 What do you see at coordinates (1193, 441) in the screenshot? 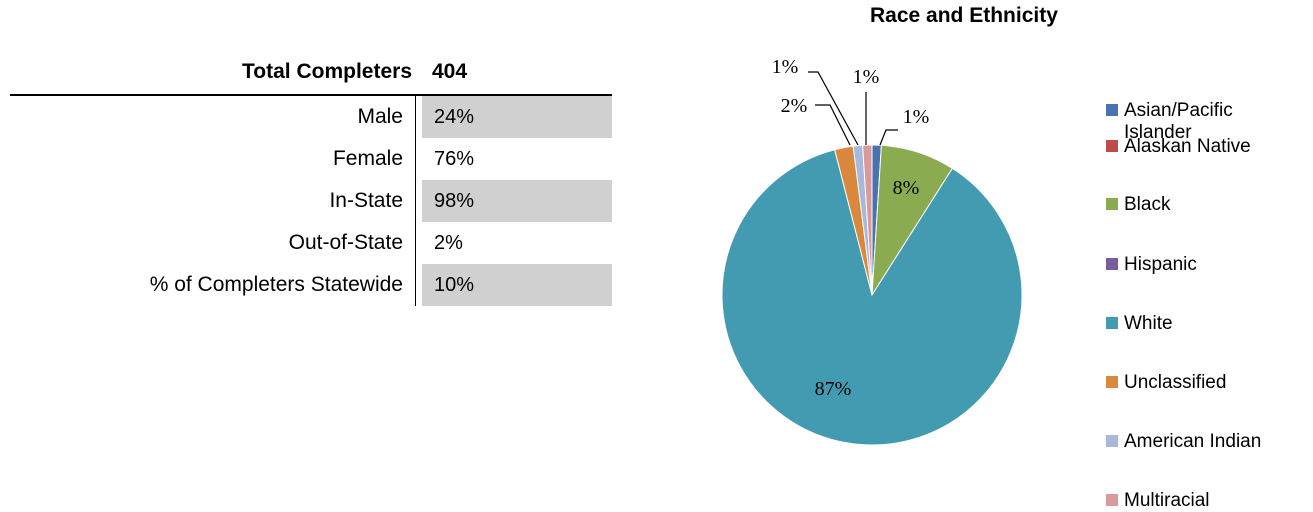
I see `legend-label: American Indian` at bounding box center [1193, 441].